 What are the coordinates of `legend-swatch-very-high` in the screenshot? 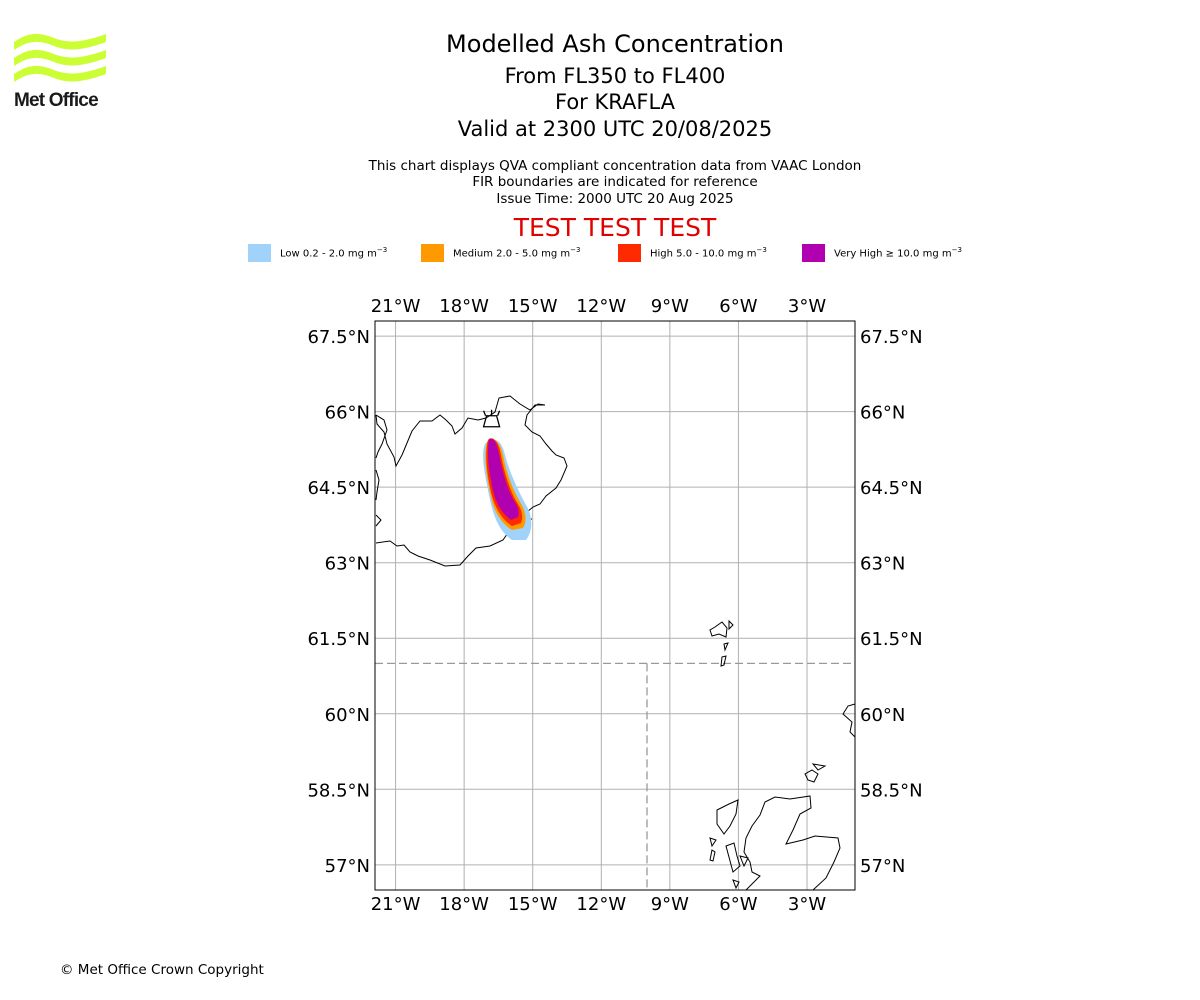 It's located at (813, 253).